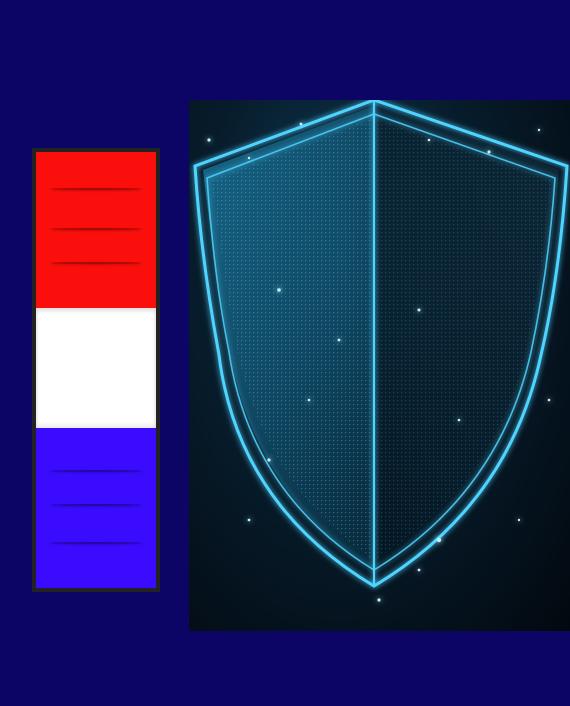  I want to click on flag-stripe-red, so click(96, 230).